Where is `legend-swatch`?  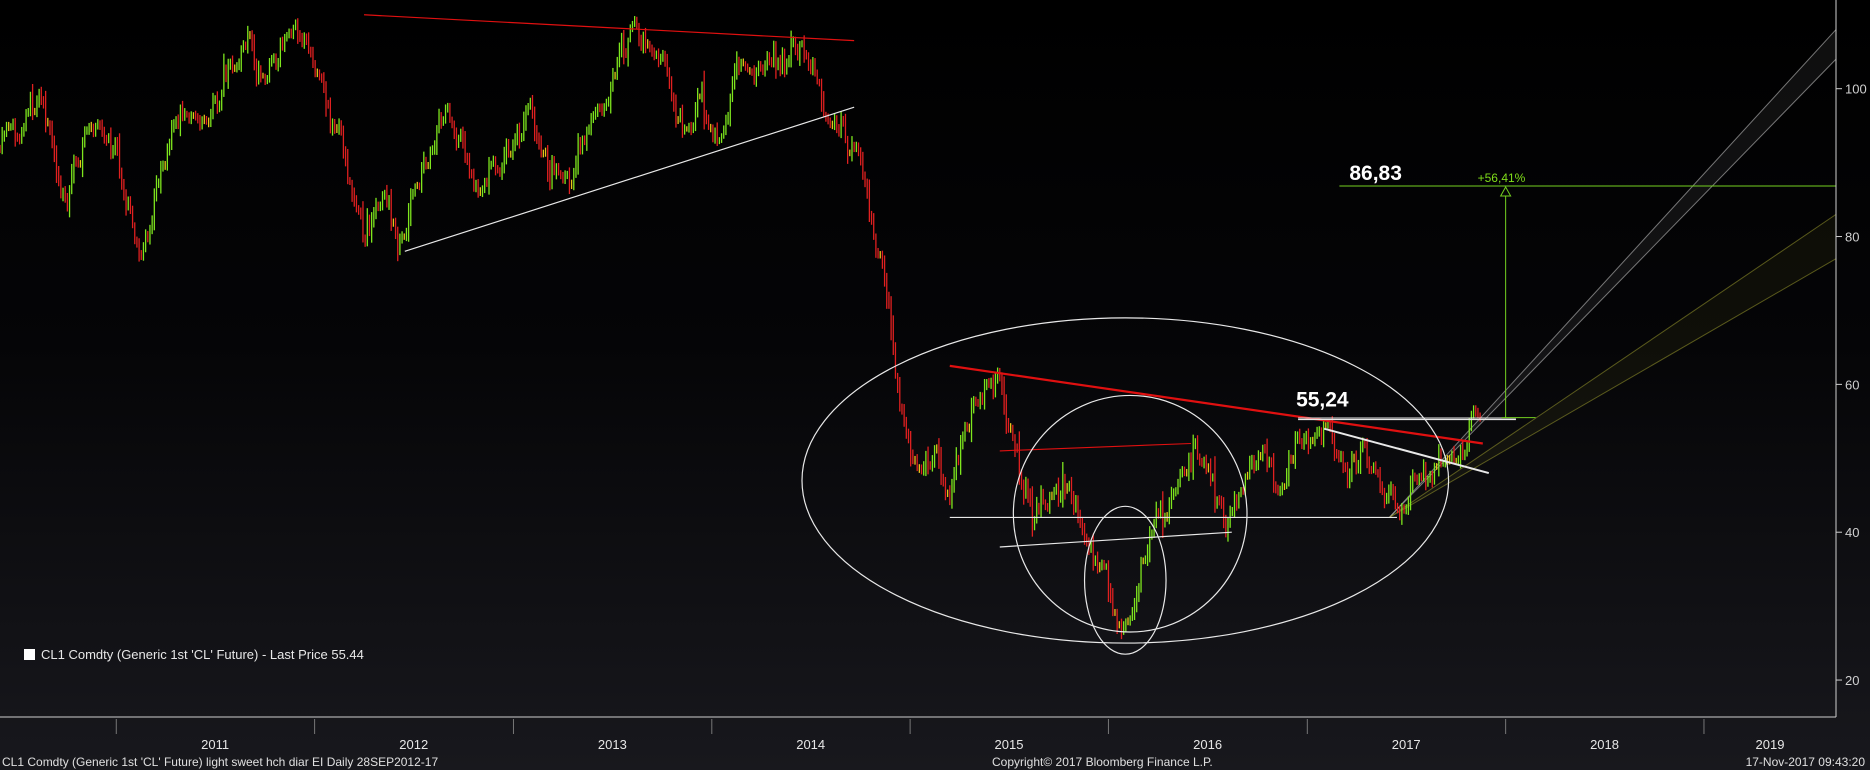 legend-swatch is located at coordinates (29, 654).